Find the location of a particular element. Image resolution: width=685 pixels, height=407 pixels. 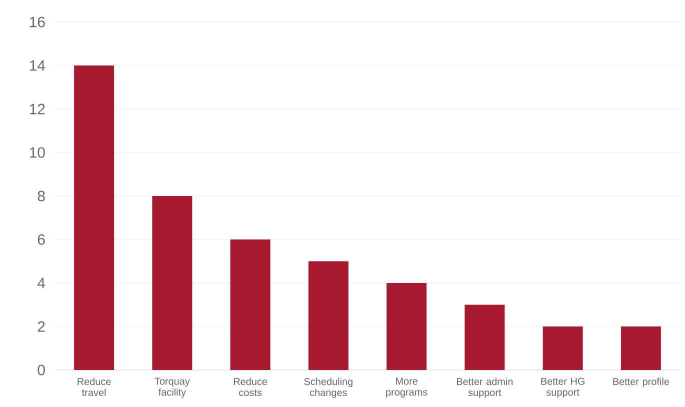

x-tick-label: Reduce costs is located at coordinates (251, 387).